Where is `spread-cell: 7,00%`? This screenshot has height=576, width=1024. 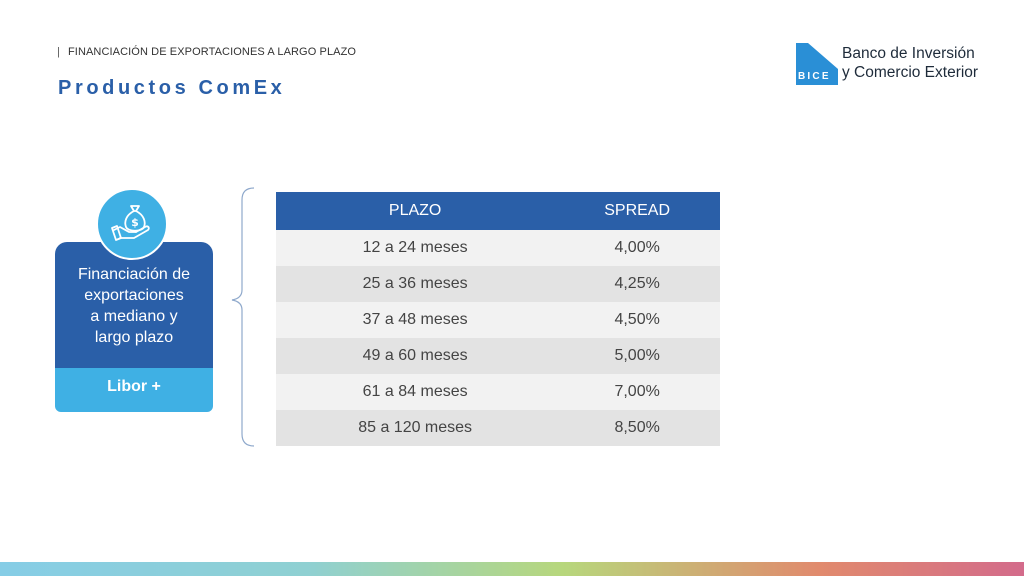
spread-cell: 7,00% is located at coordinates (637, 392).